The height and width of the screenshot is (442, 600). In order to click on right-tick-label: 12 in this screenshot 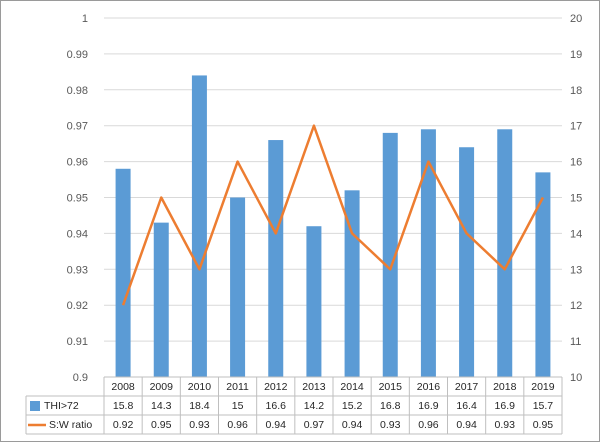, I will do `click(576, 306)`.